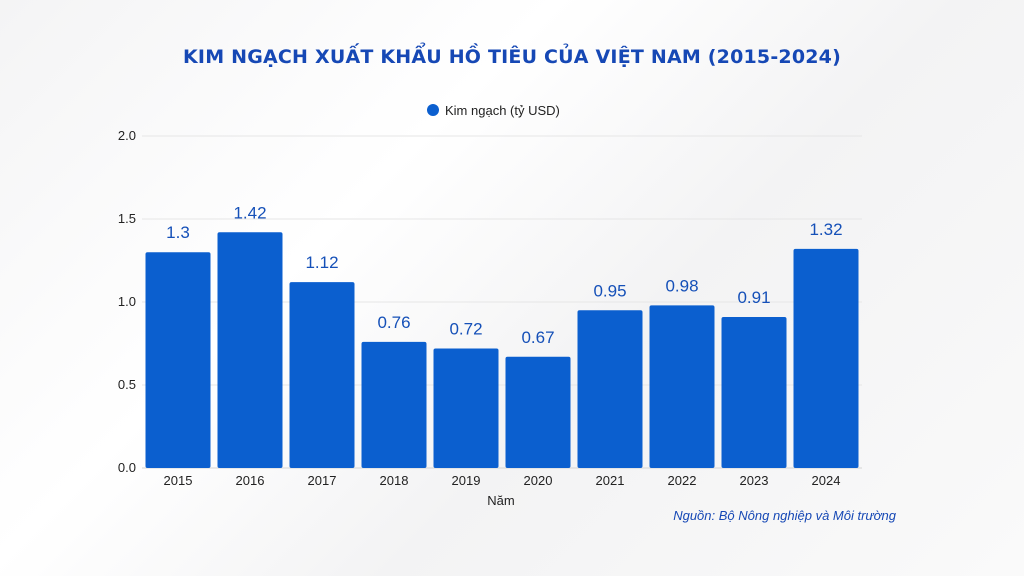 The height and width of the screenshot is (576, 1024). What do you see at coordinates (178, 480) in the screenshot?
I see `x-tick-label-2015: 2015` at bounding box center [178, 480].